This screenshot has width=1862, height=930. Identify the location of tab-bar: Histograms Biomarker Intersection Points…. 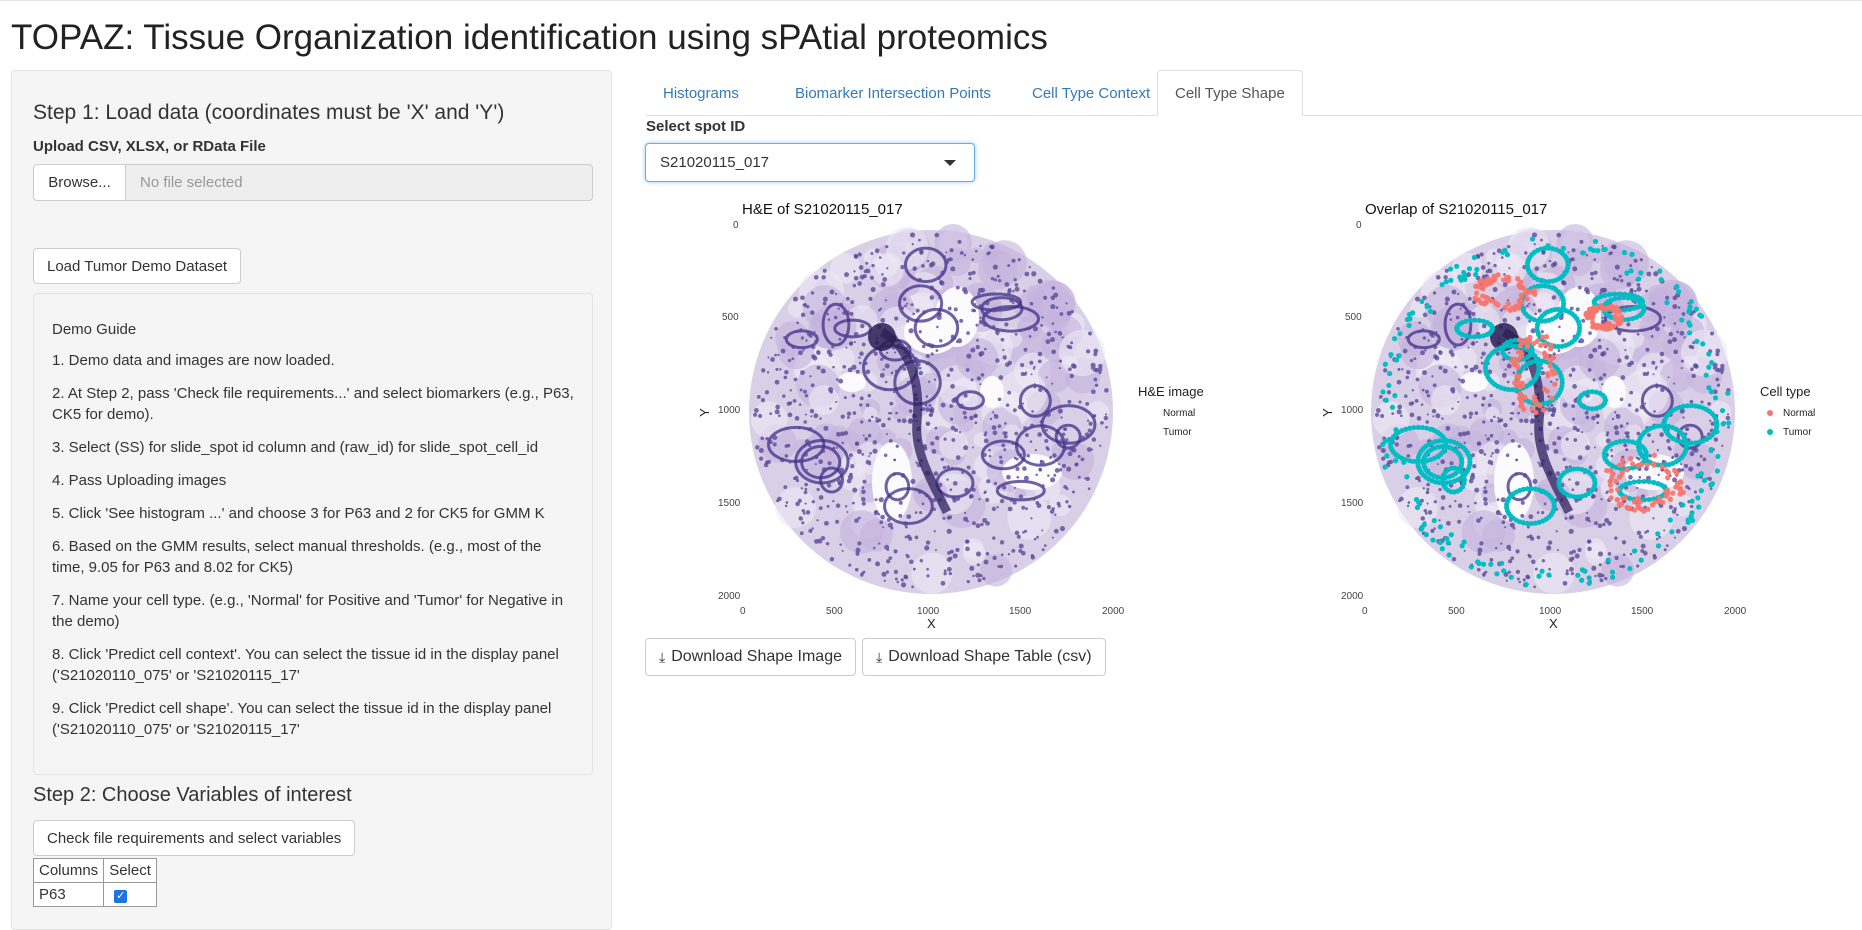
(1254, 93).